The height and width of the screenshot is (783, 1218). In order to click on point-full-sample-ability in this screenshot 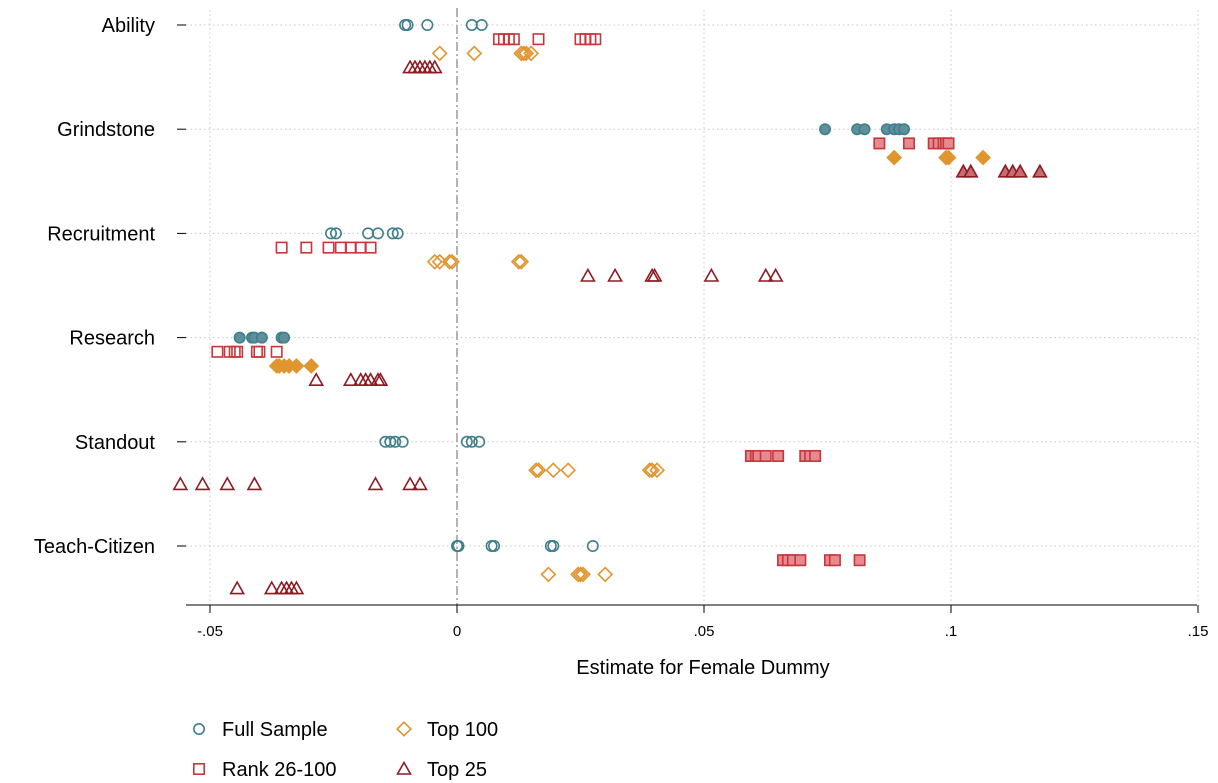, I will do `click(427, 24)`.